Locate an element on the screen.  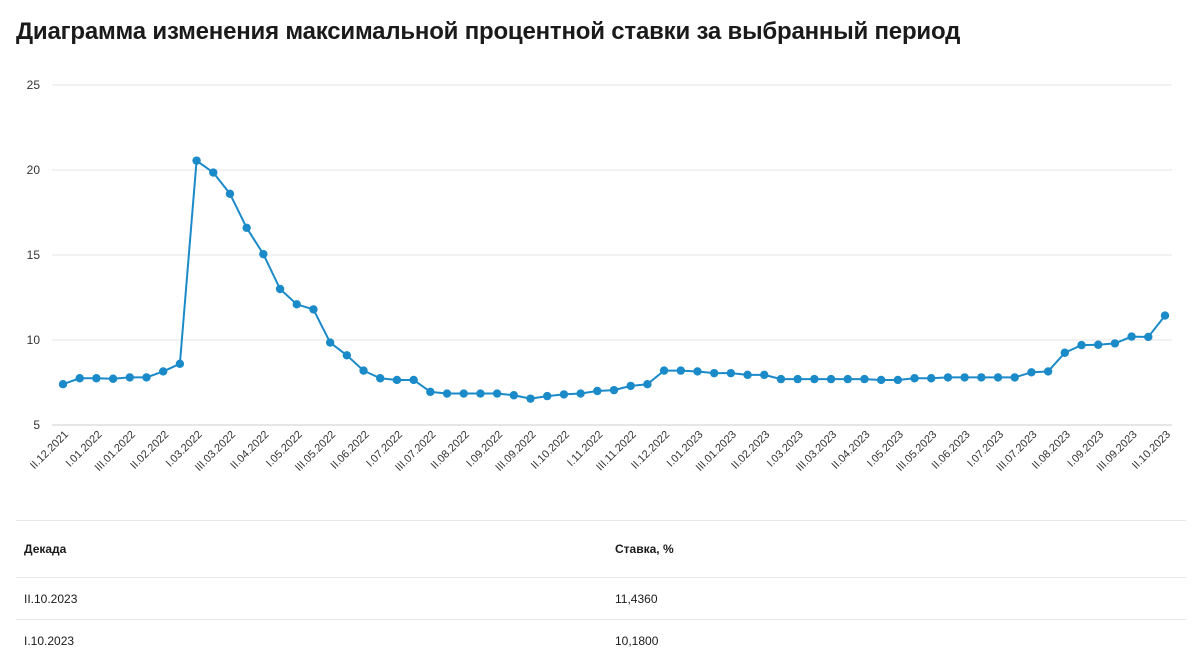
y-tick-label: 15 is located at coordinates (34, 255).